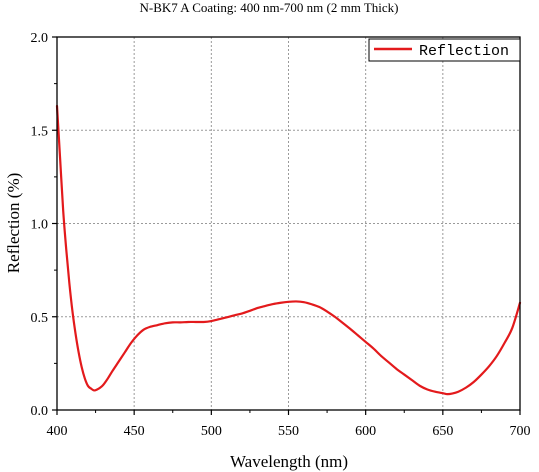  Describe the element at coordinates (40, 131) in the screenshot. I see `y-tick-label: 1.5` at that location.